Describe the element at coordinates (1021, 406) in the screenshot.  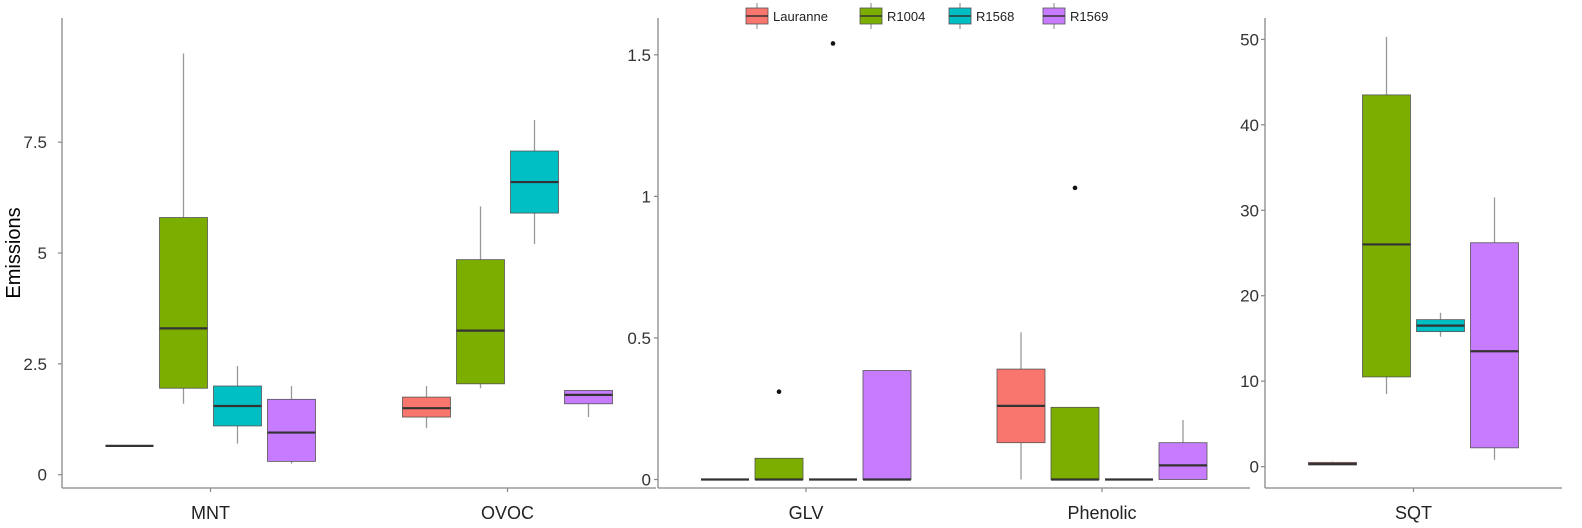
I see `box-lauranne-phenolic` at that location.